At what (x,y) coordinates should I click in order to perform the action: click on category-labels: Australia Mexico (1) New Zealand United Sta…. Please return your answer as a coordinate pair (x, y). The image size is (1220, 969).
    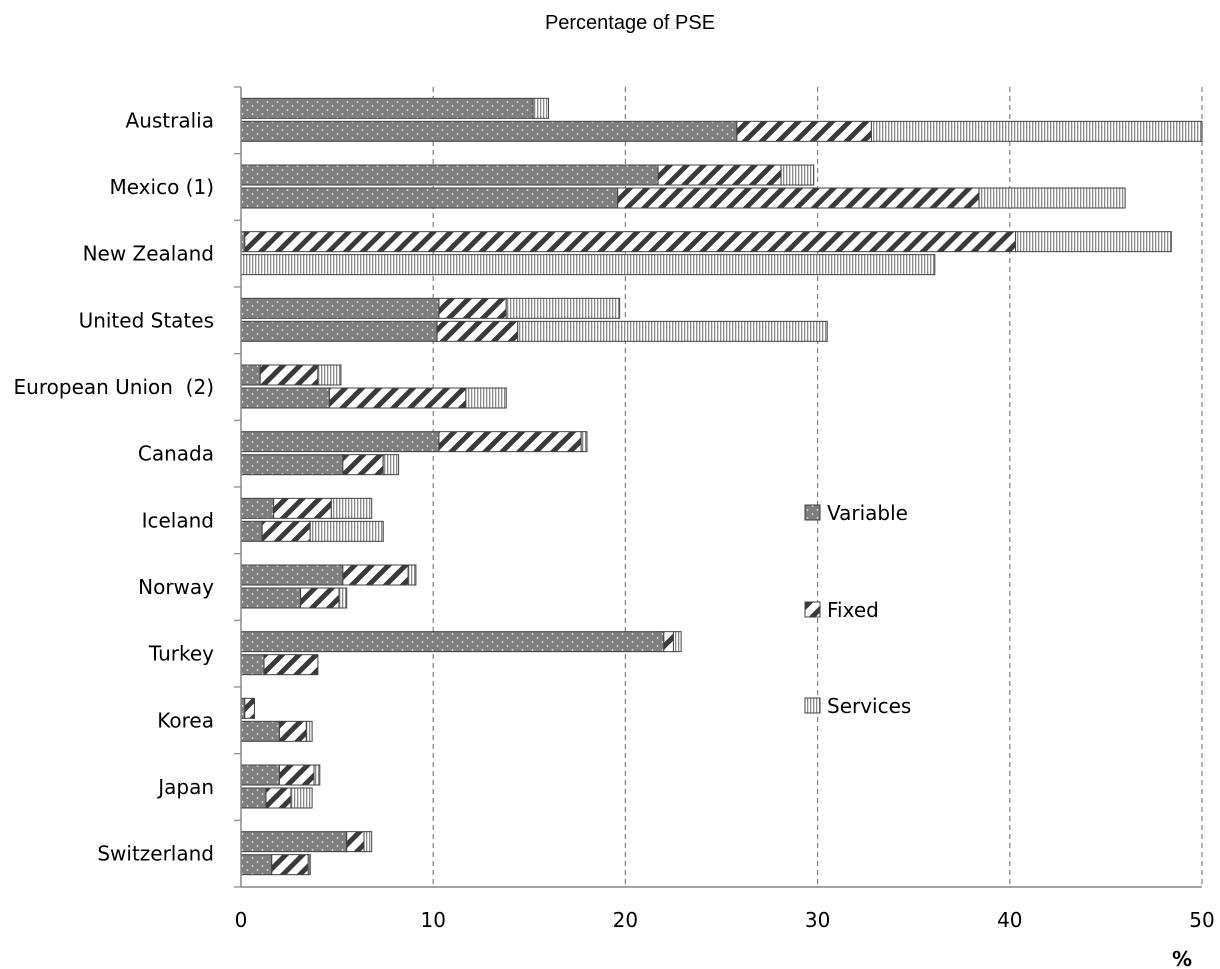
    Looking at the image, I should click on (114, 486).